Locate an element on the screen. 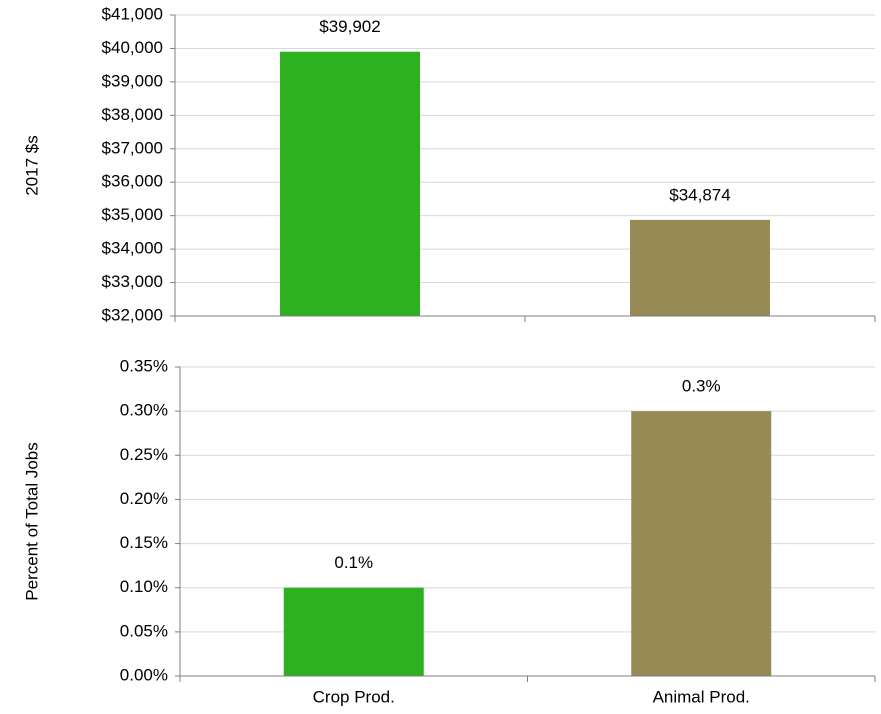 The height and width of the screenshot is (714, 881). y-tick-label: 0.05% is located at coordinates (144, 630).